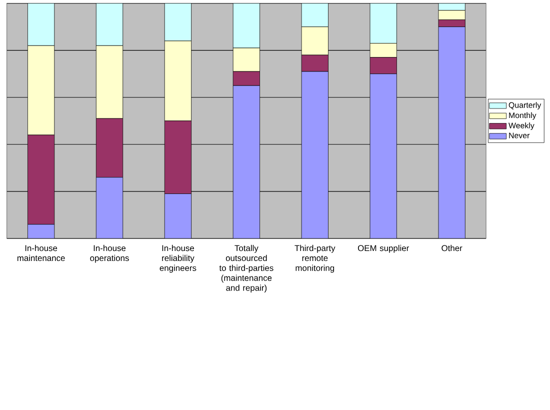  I want to click on x-tick-label: Totally outsourced to third-parties (maintenance and repair), so click(246, 268).